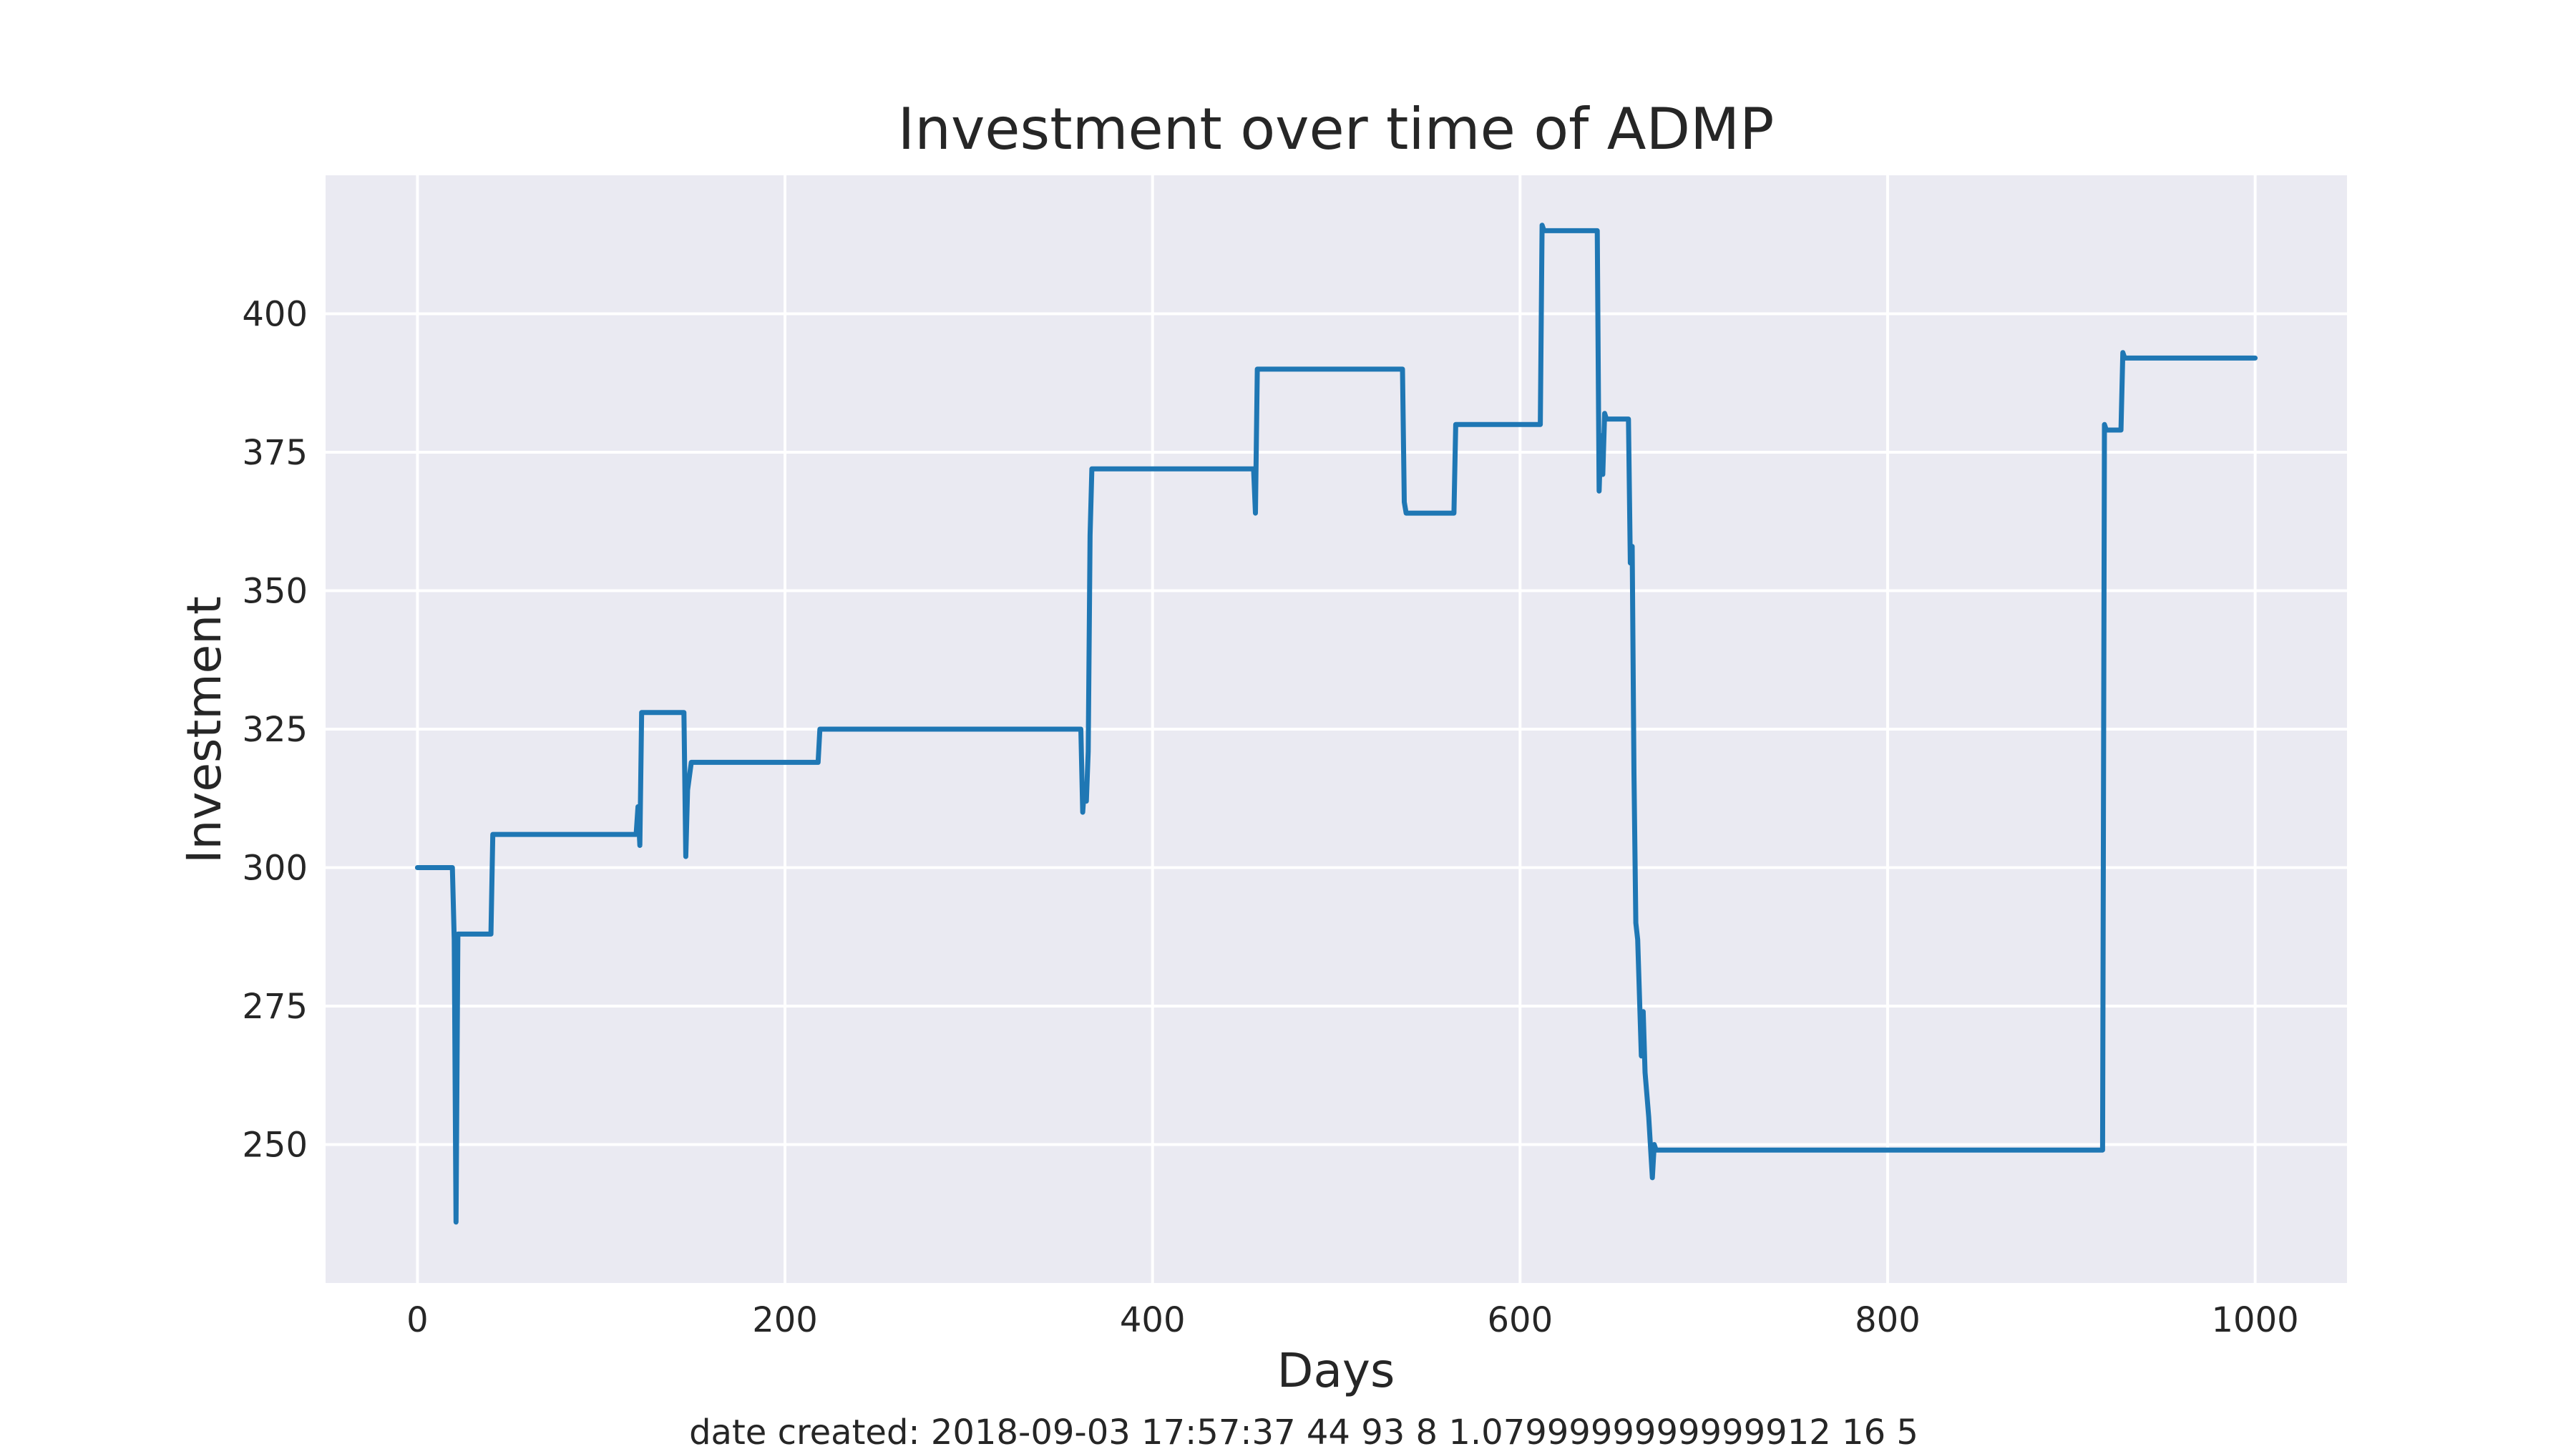 The height and width of the screenshot is (1449, 2576). What do you see at coordinates (275, 1007) in the screenshot?
I see `y-tick-label: 275` at bounding box center [275, 1007].